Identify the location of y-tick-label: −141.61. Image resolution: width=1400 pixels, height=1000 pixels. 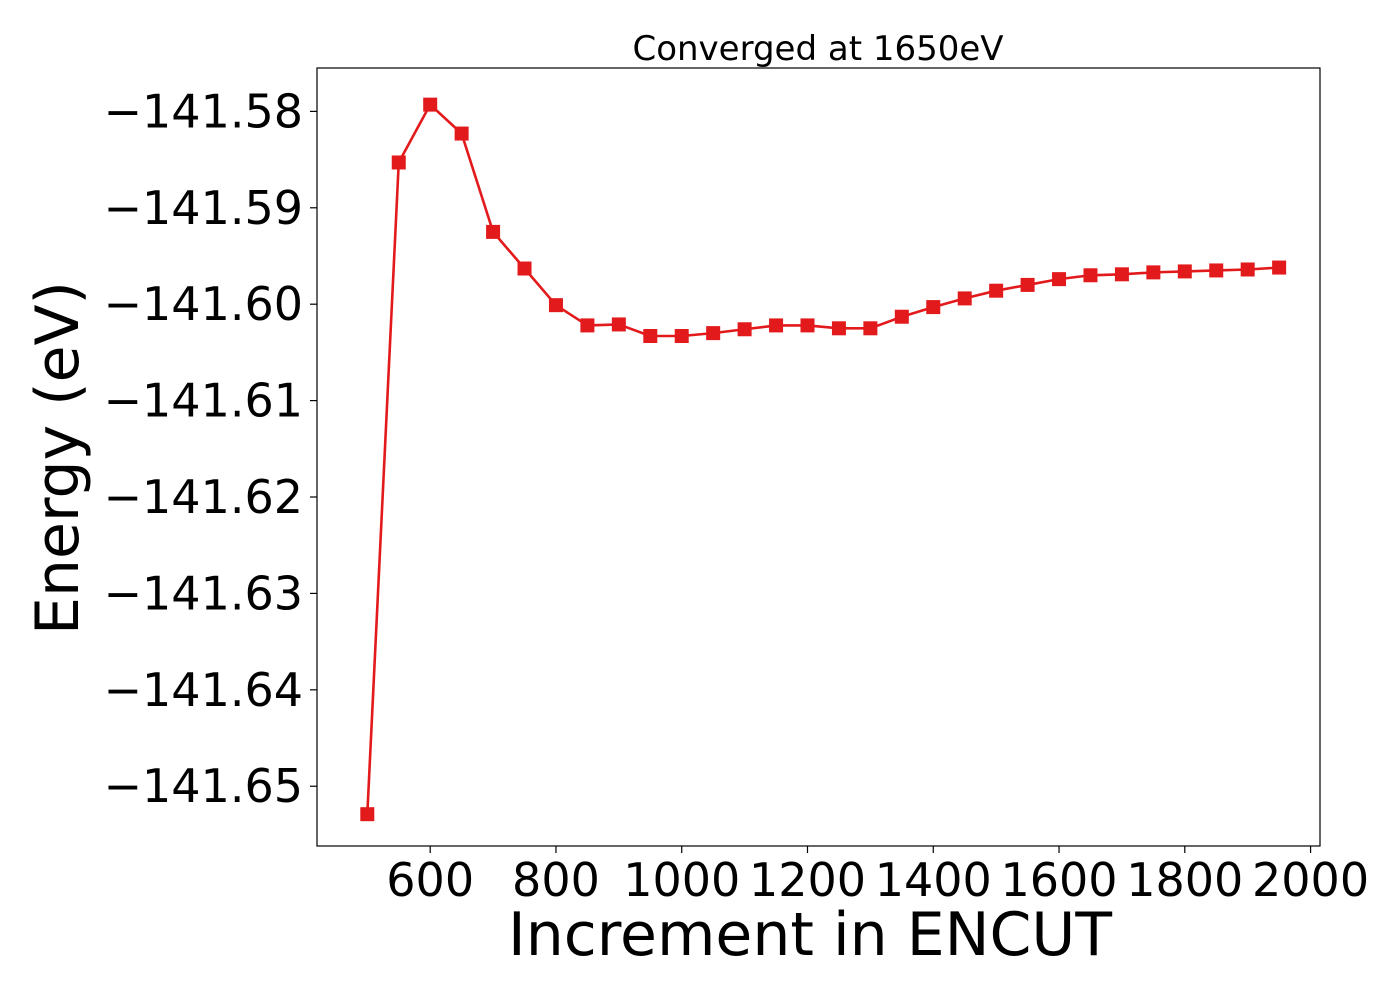
(204, 401).